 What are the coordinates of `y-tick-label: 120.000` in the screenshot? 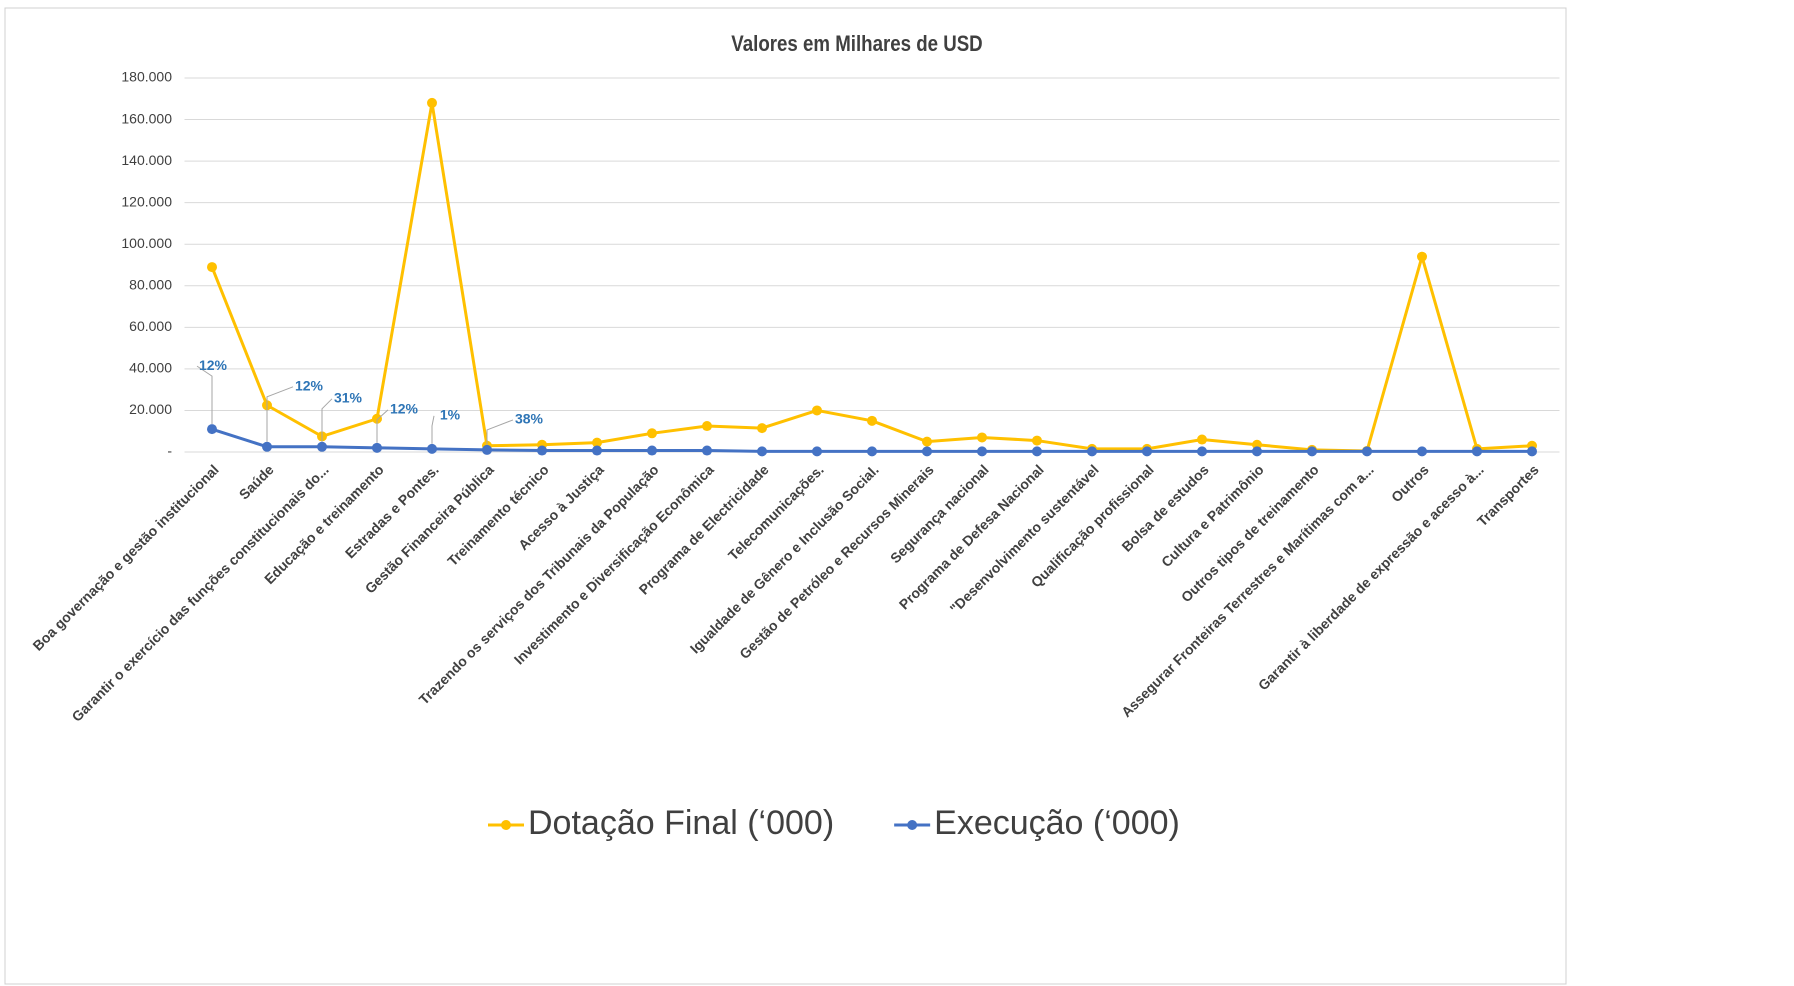 It's located at (146, 201).